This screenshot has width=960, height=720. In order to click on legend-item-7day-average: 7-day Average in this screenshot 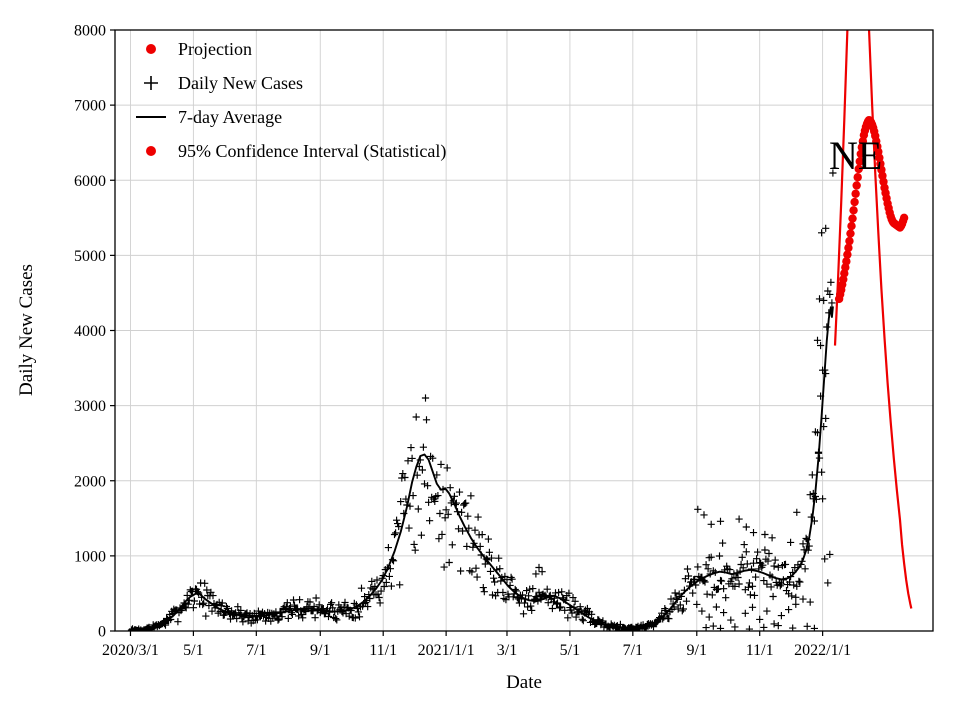, I will do `click(285, 117)`.